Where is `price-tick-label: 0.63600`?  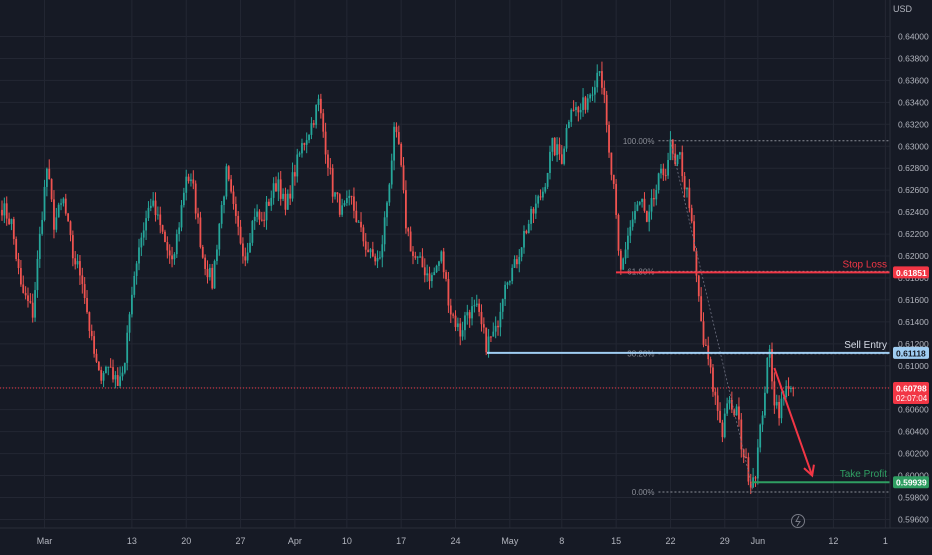 price-tick-label: 0.63600 is located at coordinates (913, 80).